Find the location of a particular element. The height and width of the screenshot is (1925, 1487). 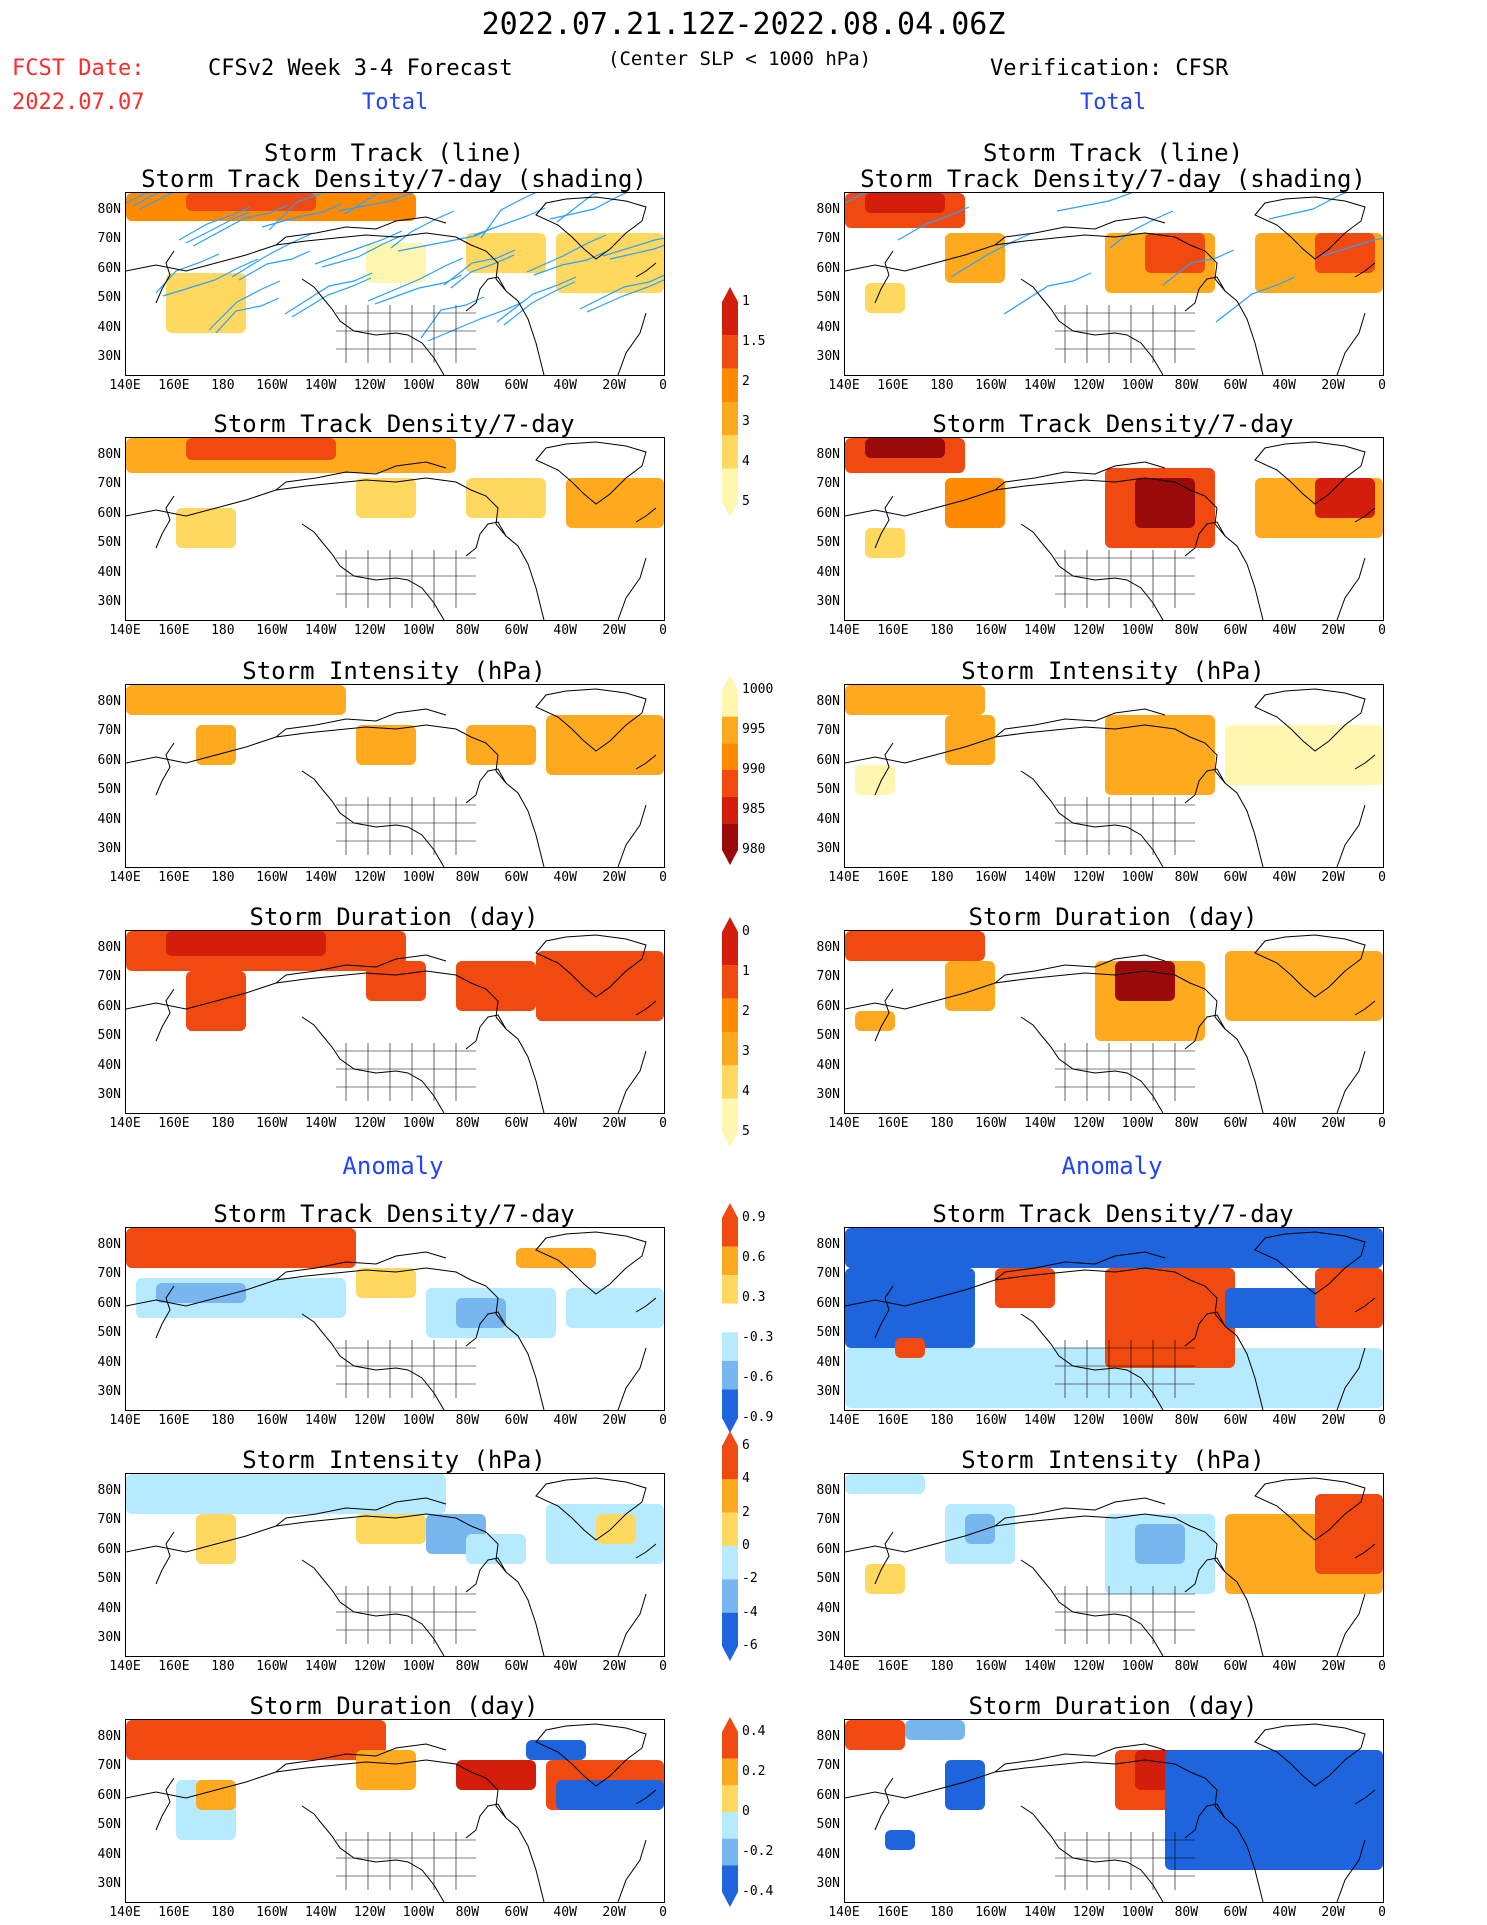

map-panel-track-forecast is located at coordinates (395, 284).